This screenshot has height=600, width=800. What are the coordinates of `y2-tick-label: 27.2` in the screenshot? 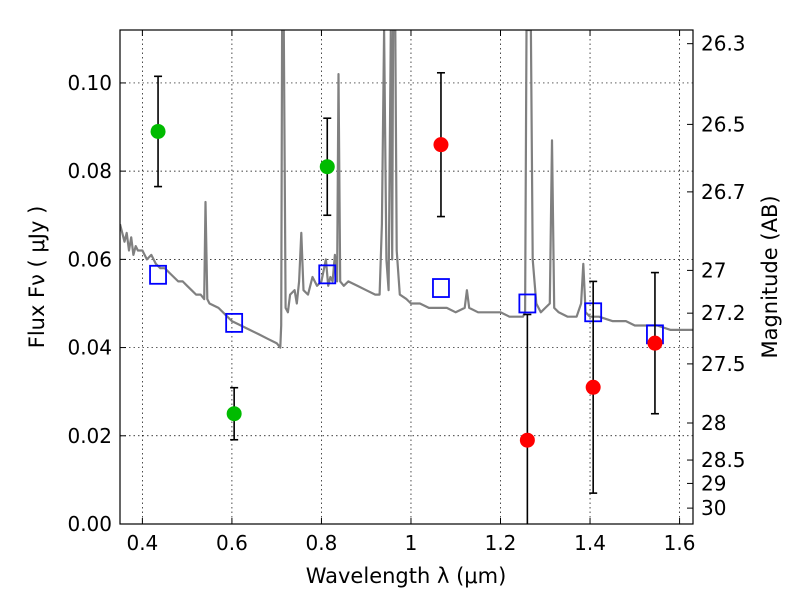 It's located at (723, 313).